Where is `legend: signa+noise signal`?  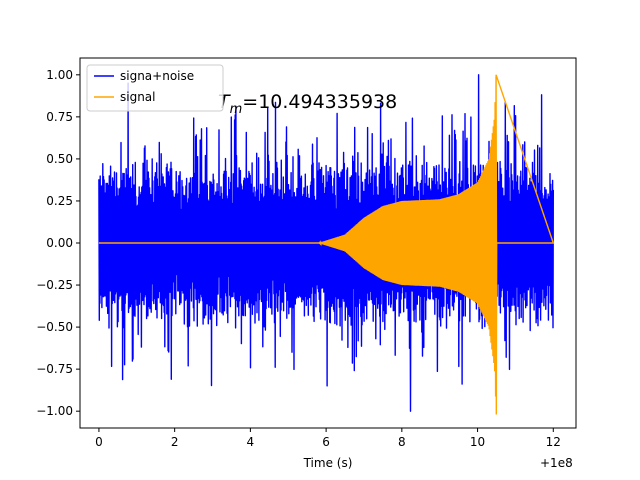
legend: signa+noise signal is located at coordinates (155, 88).